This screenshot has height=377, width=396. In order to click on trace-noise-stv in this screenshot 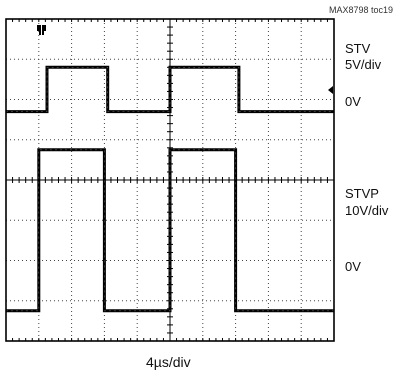, I will do `click(170, 89)`.